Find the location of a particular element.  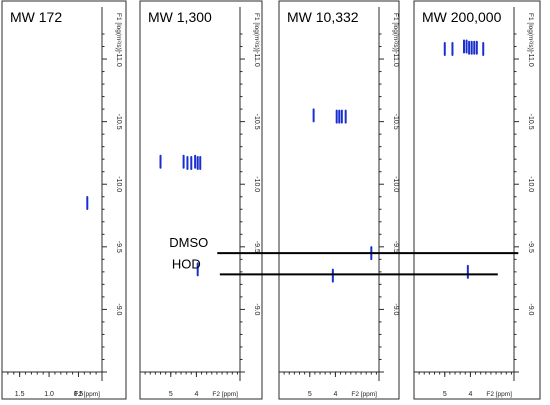

x-tick-label: 0.5 is located at coordinates (79, 394).